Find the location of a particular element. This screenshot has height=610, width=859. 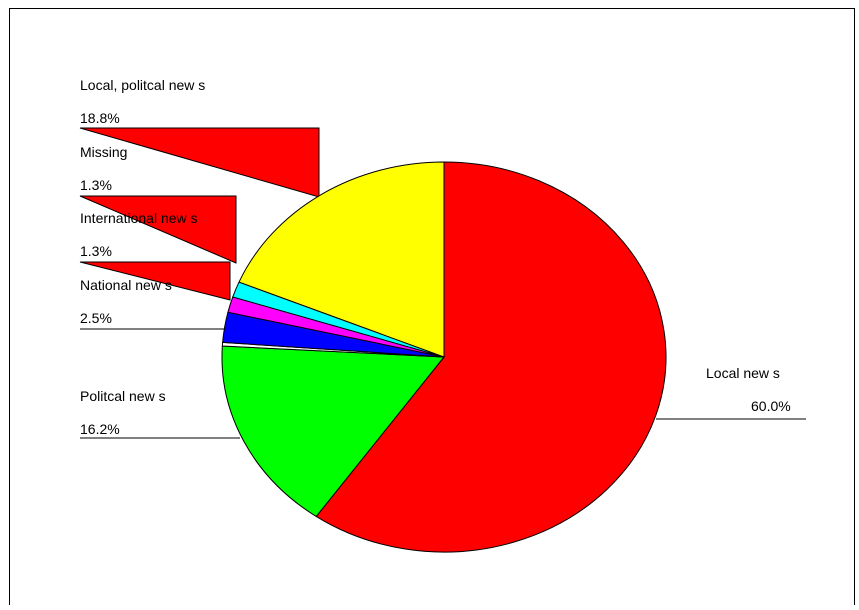

value-local: 60.0% is located at coordinates (771, 406).